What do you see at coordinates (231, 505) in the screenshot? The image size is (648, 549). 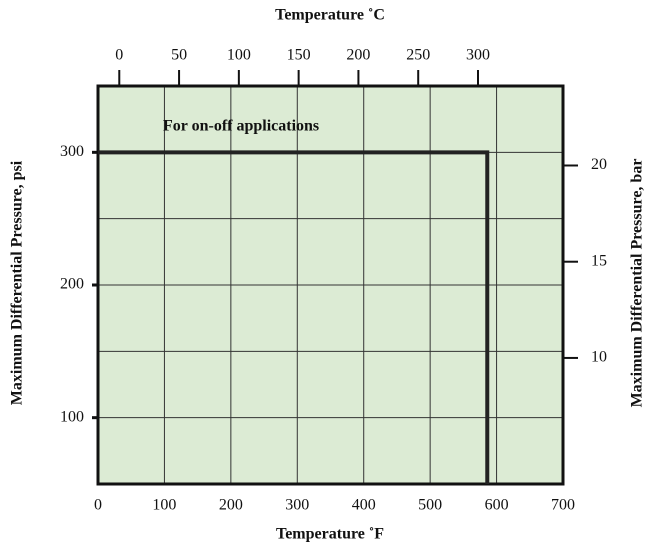 I see `x-tick-label: 200` at bounding box center [231, 505].